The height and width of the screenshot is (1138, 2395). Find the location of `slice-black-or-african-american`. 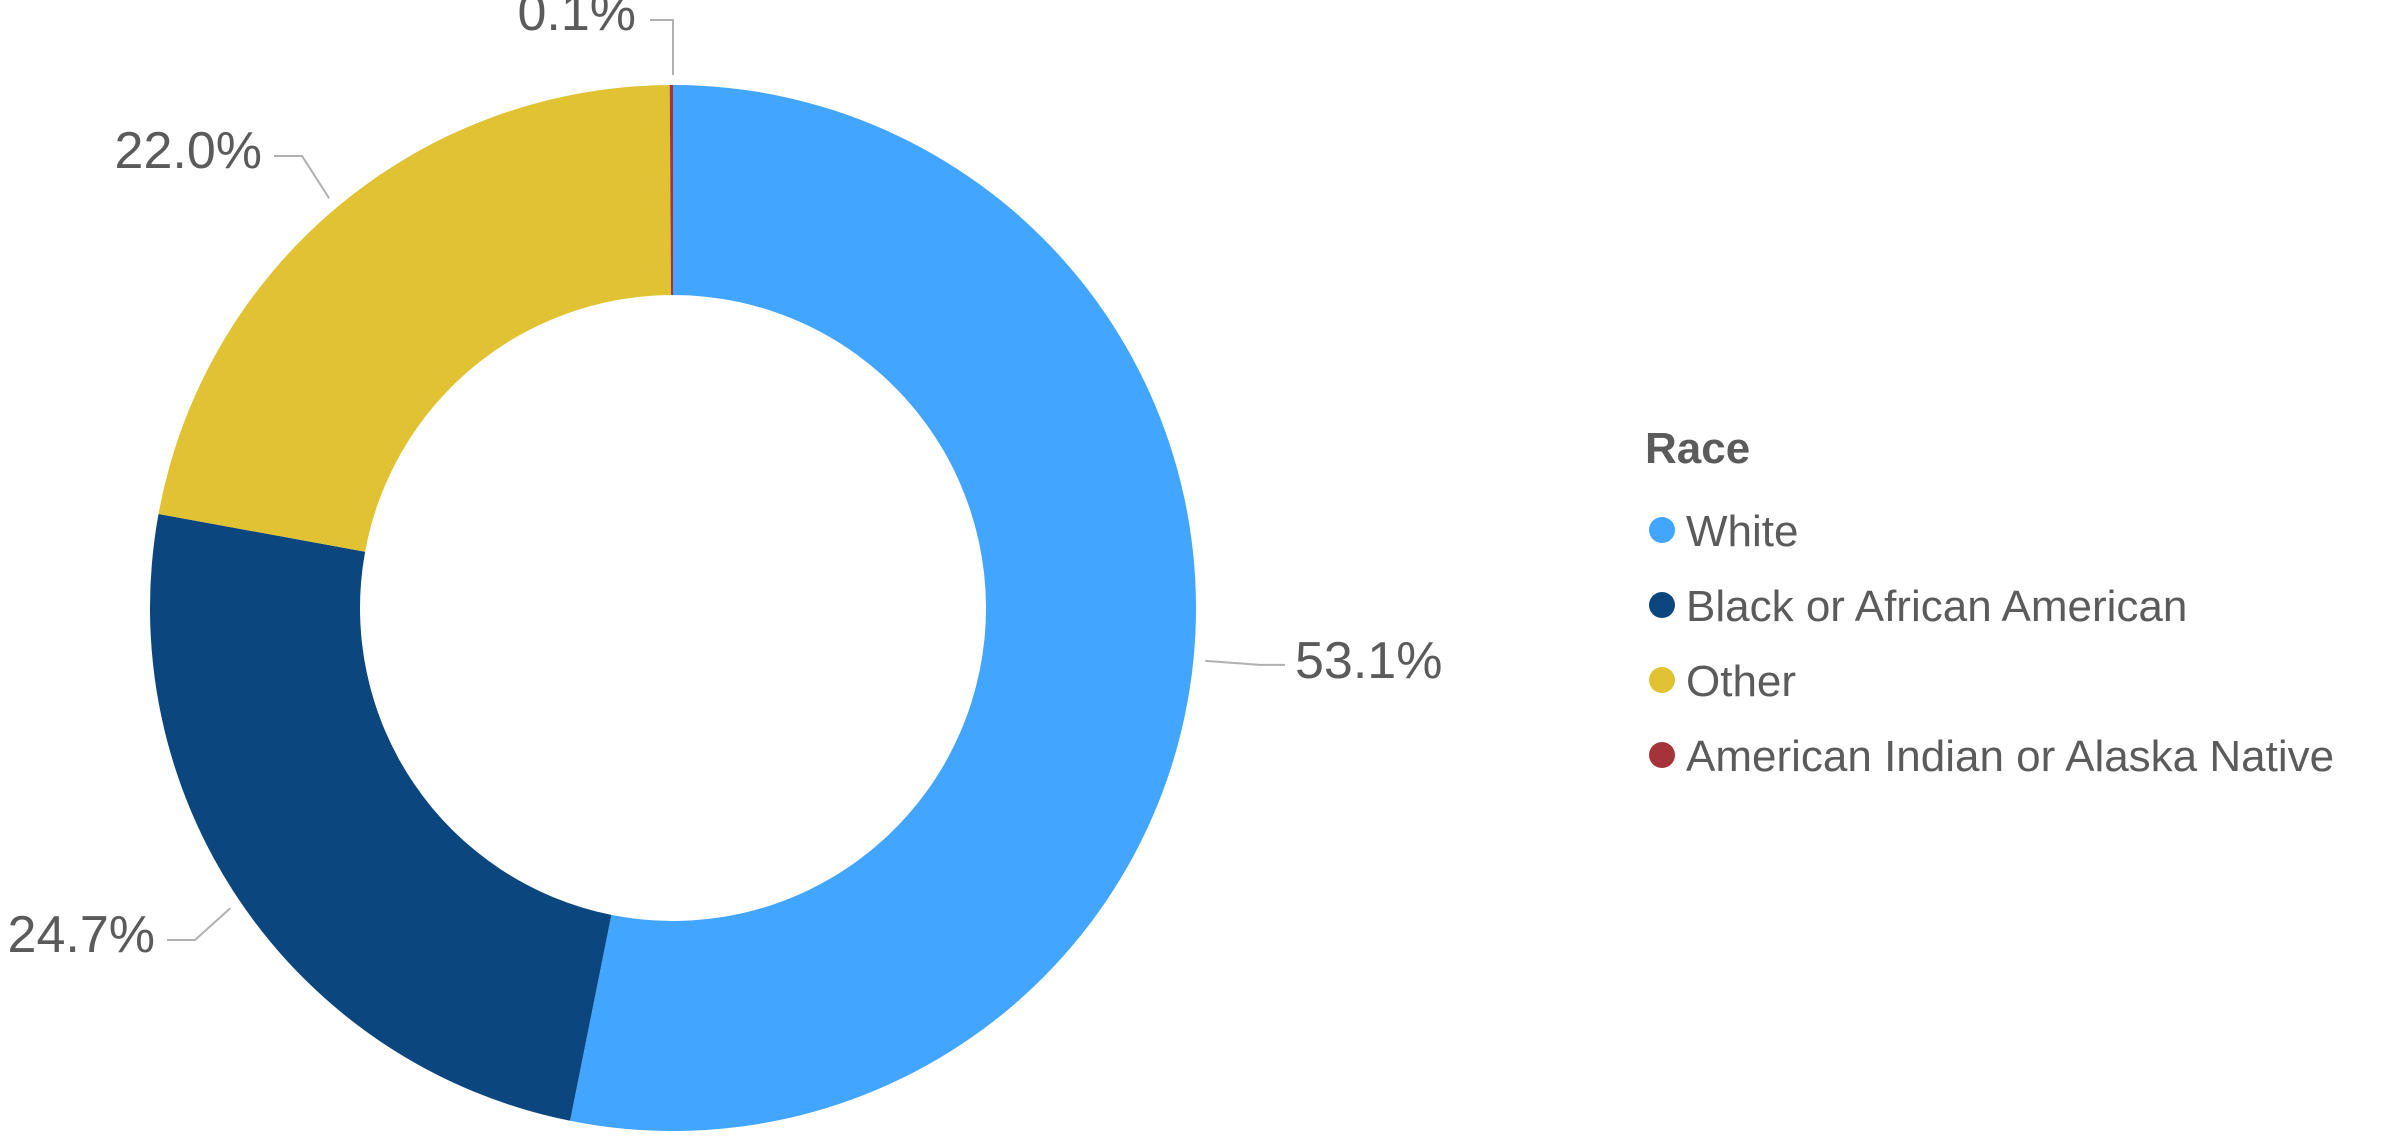

slice-black-or-african-american is located at coordinates (380, 817).